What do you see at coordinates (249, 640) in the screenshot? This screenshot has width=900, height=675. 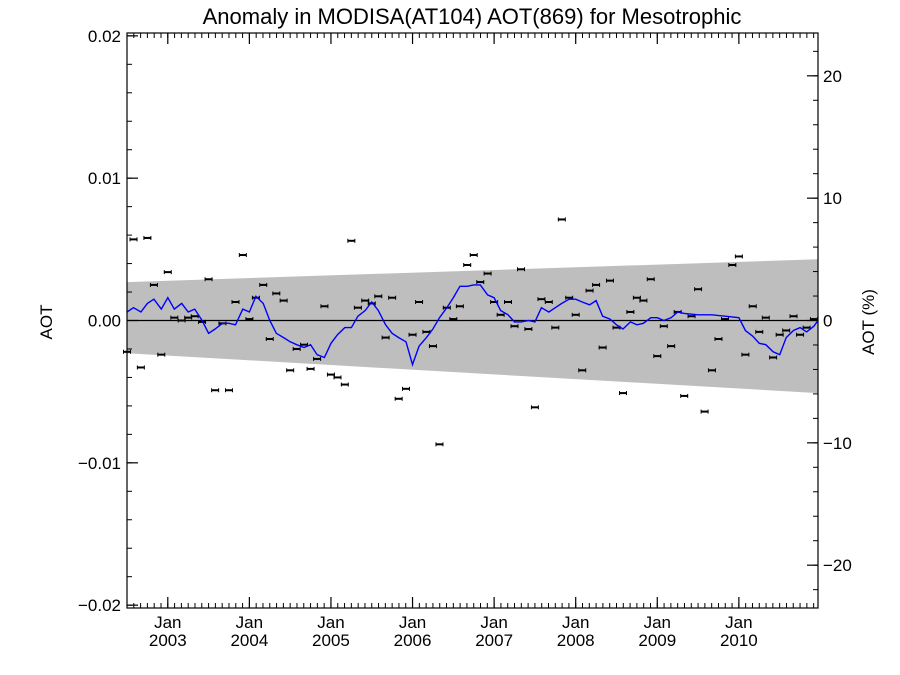 I see `x-tick-year: 2004` at bounding box center [249, 640].